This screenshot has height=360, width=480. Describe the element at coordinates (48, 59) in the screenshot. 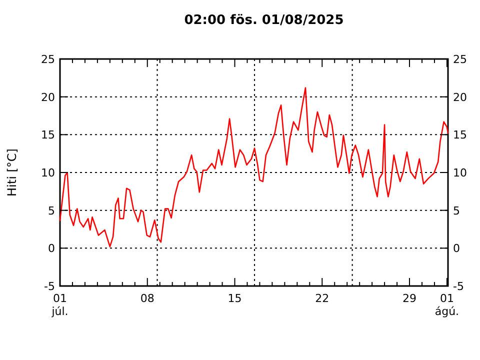

I see `y-tick-label: 25` at that location.